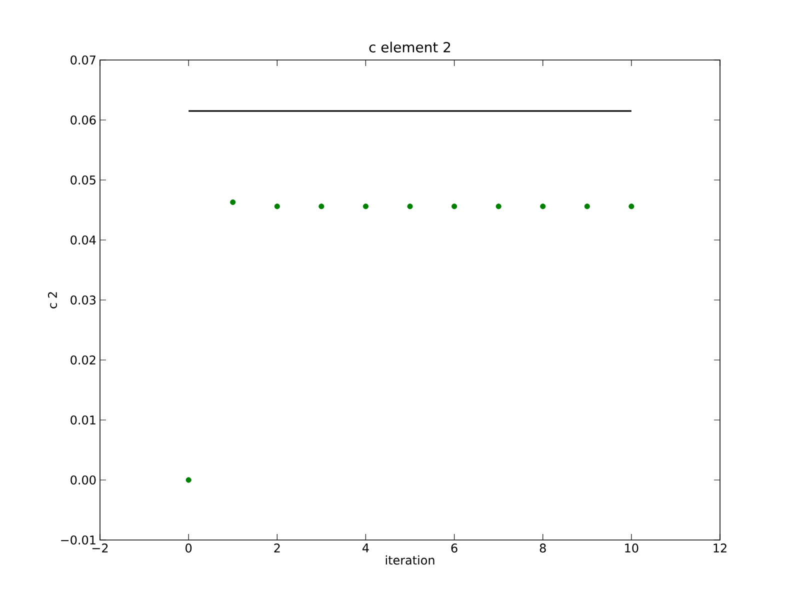 Image resolution: width=800 pixels, height=600 pixels. What do you see at coordinates (83, 300) in the screenshot?
I see `y-tick-label: 0.03` at bounding box center [83, 300].